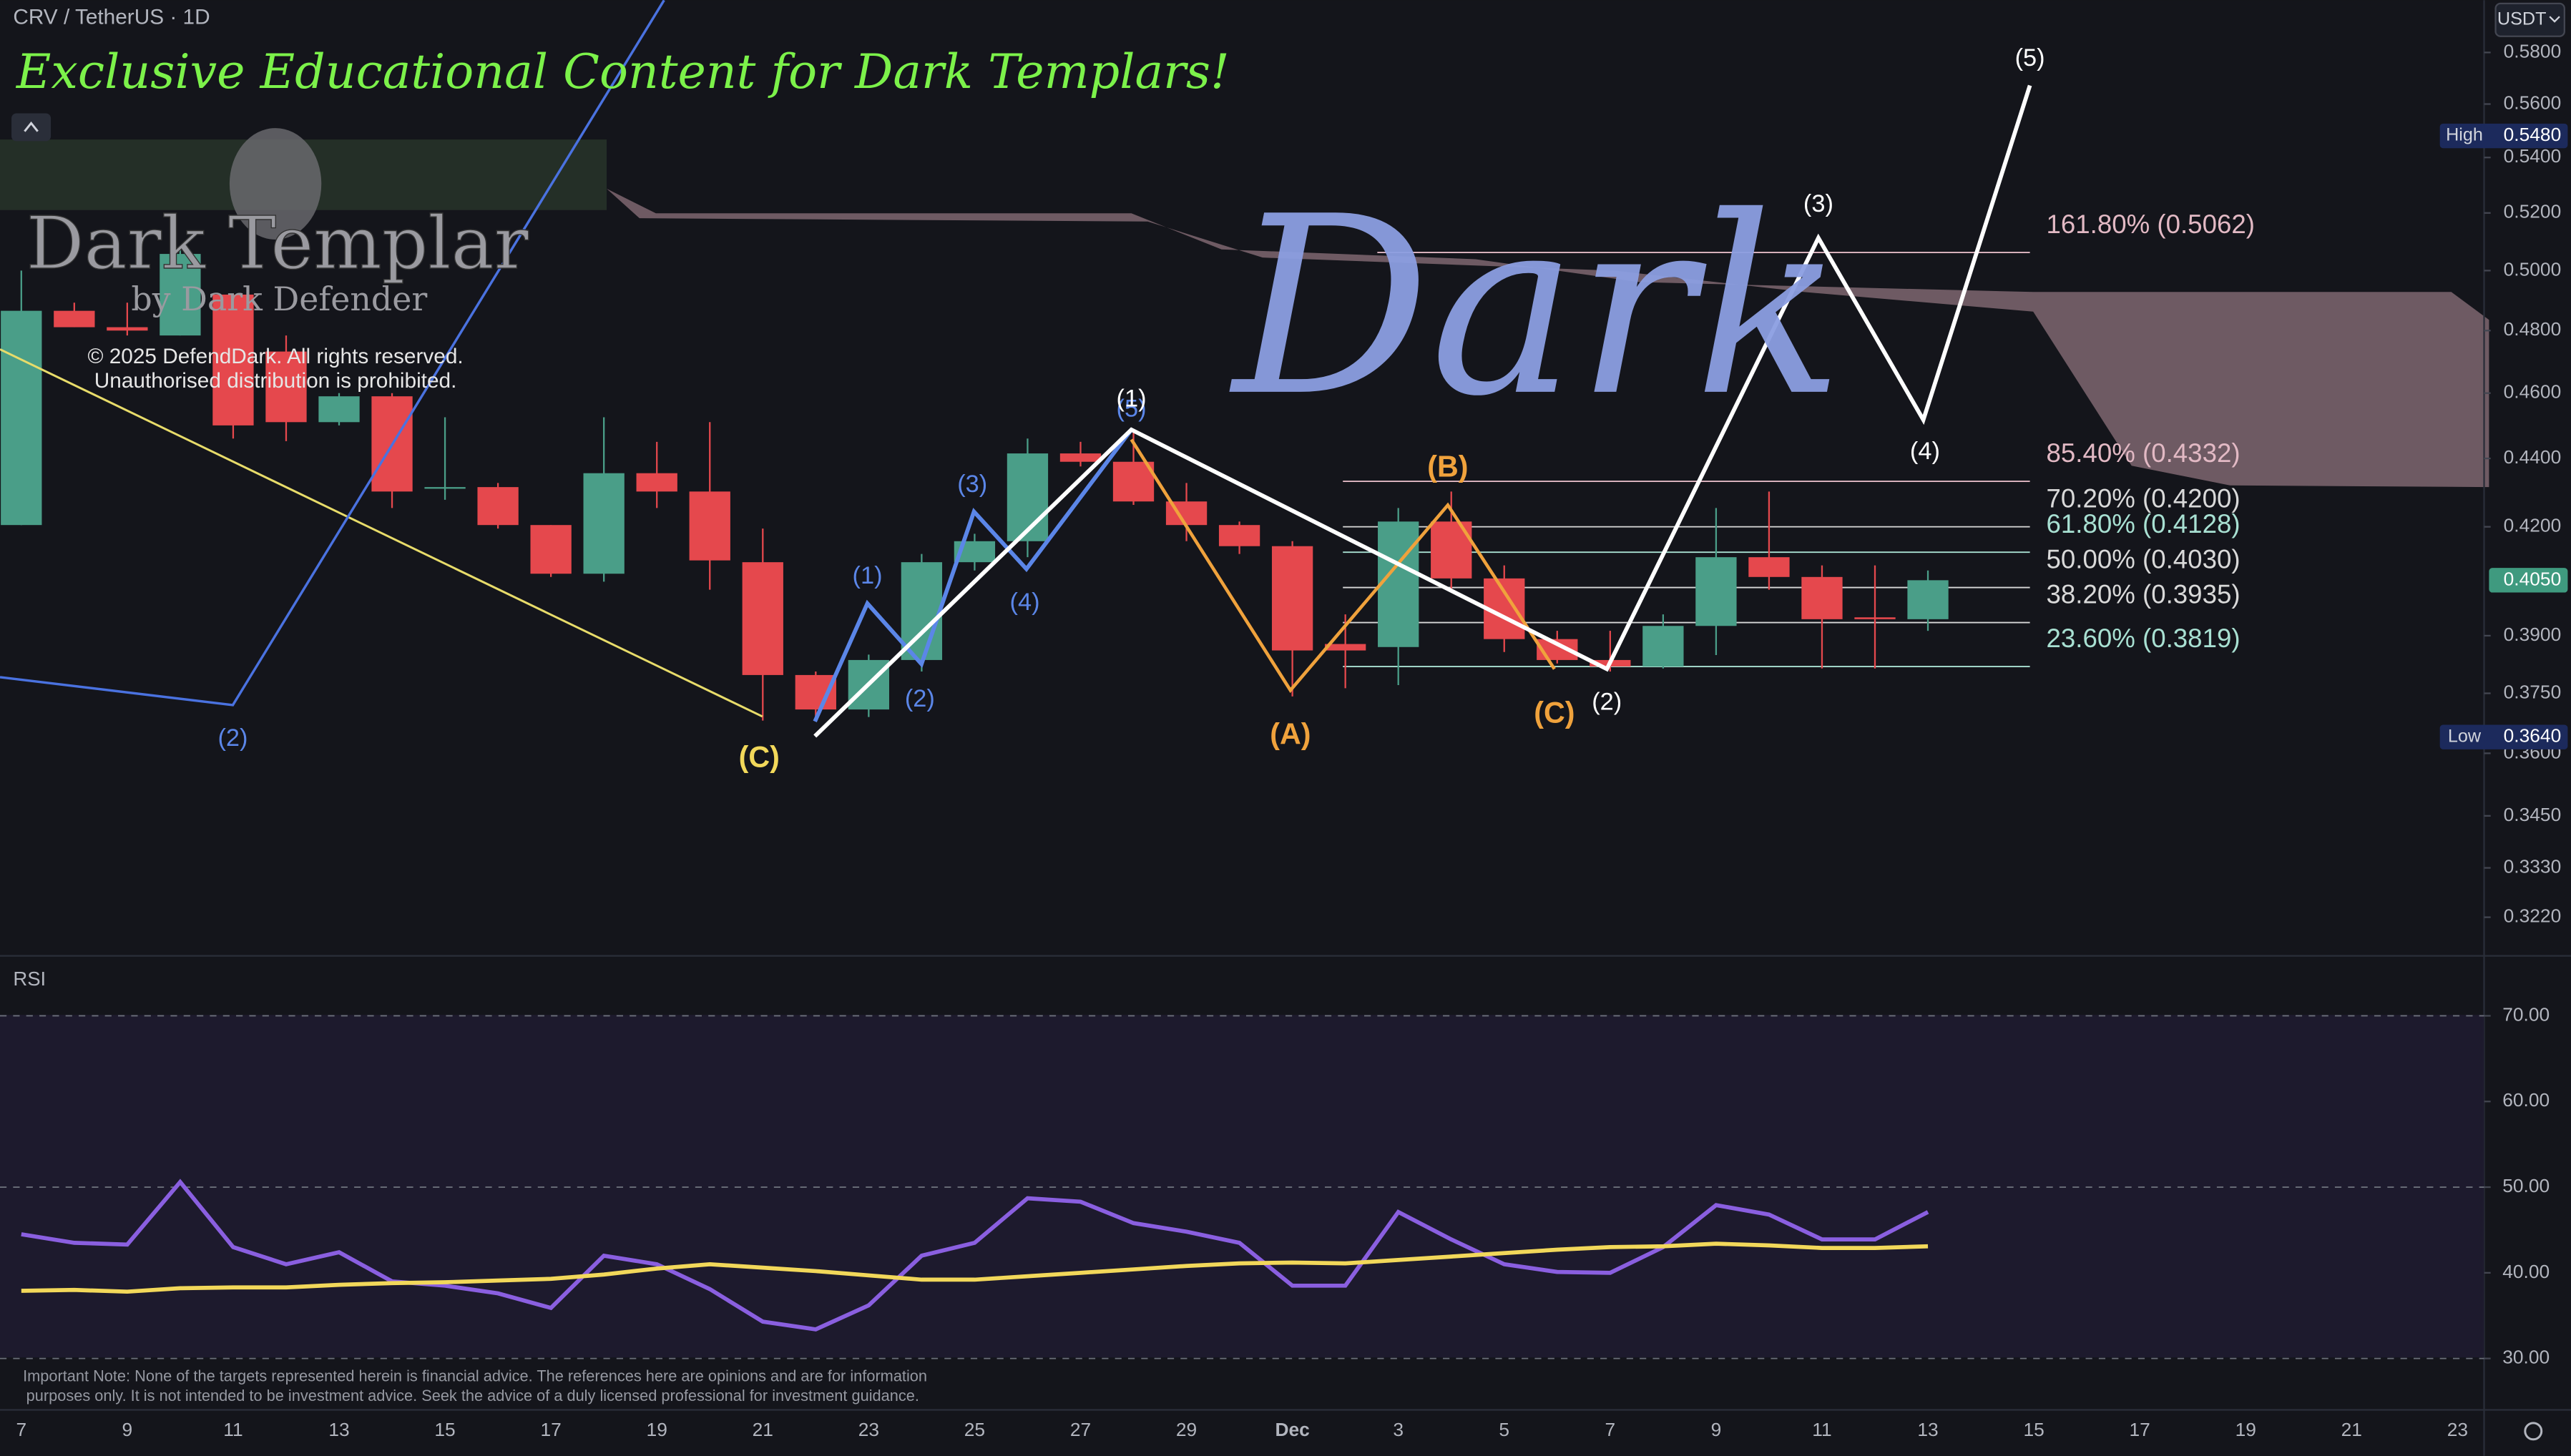  Describe the element at coordinates (2533, 578) in the screenshot. I see `price-marker-label: 0.4050` at that location.